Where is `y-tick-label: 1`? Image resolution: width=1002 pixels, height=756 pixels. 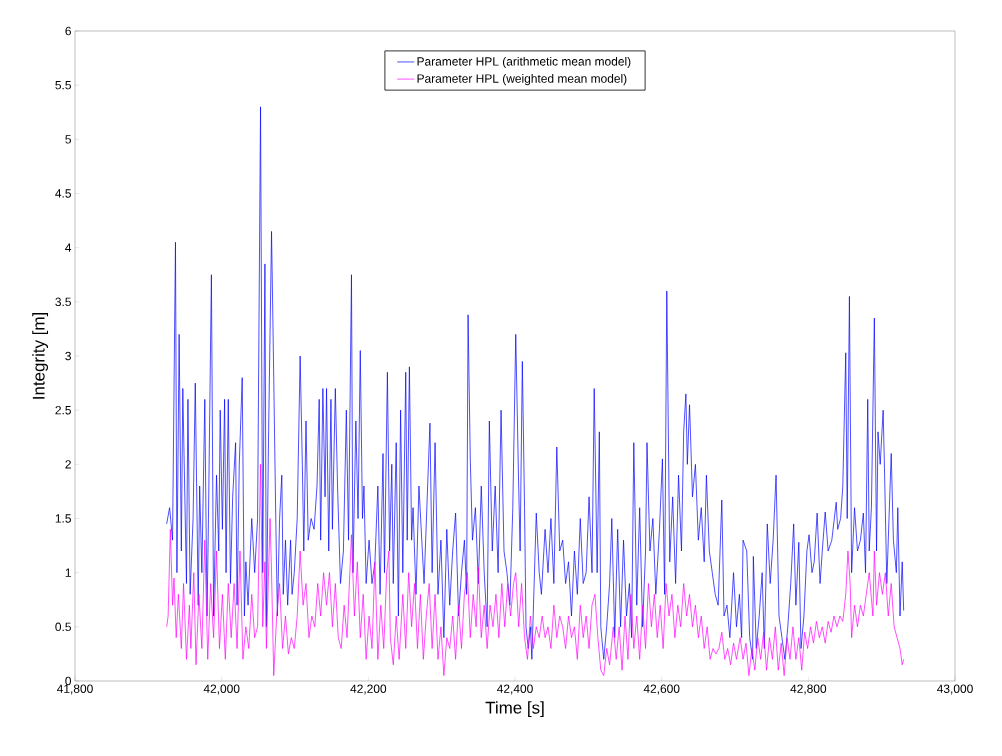
y-tick-label: 1 is located at coordinates (68, 572).